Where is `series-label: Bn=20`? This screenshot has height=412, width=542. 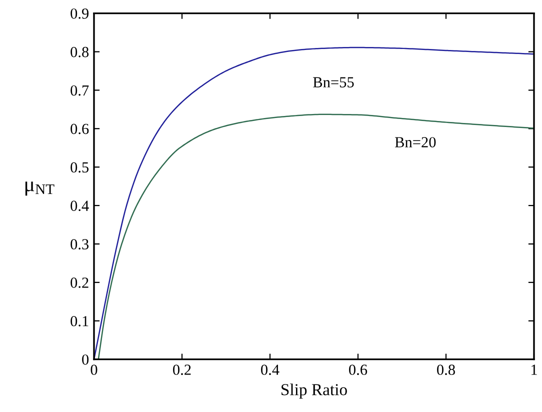 series-label: Bn=20 is located at coordinates (415, 142).